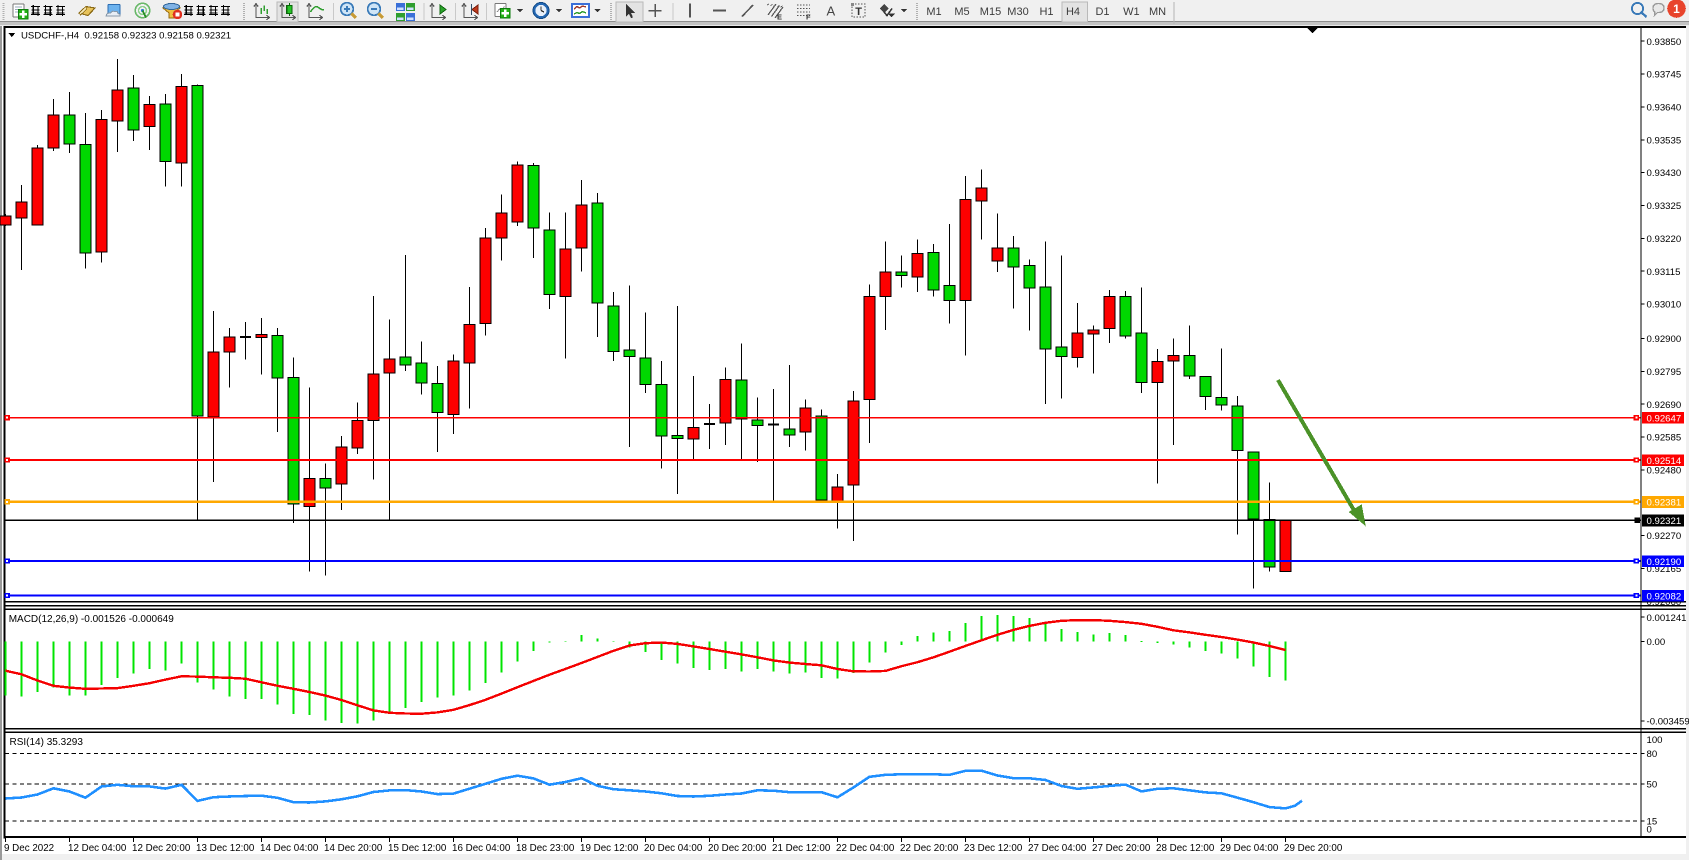  What do you see at coordinates (1664, 503) in the screenshot?
I see `svg-text: 0.92381` at bounding box center [1664, 503].